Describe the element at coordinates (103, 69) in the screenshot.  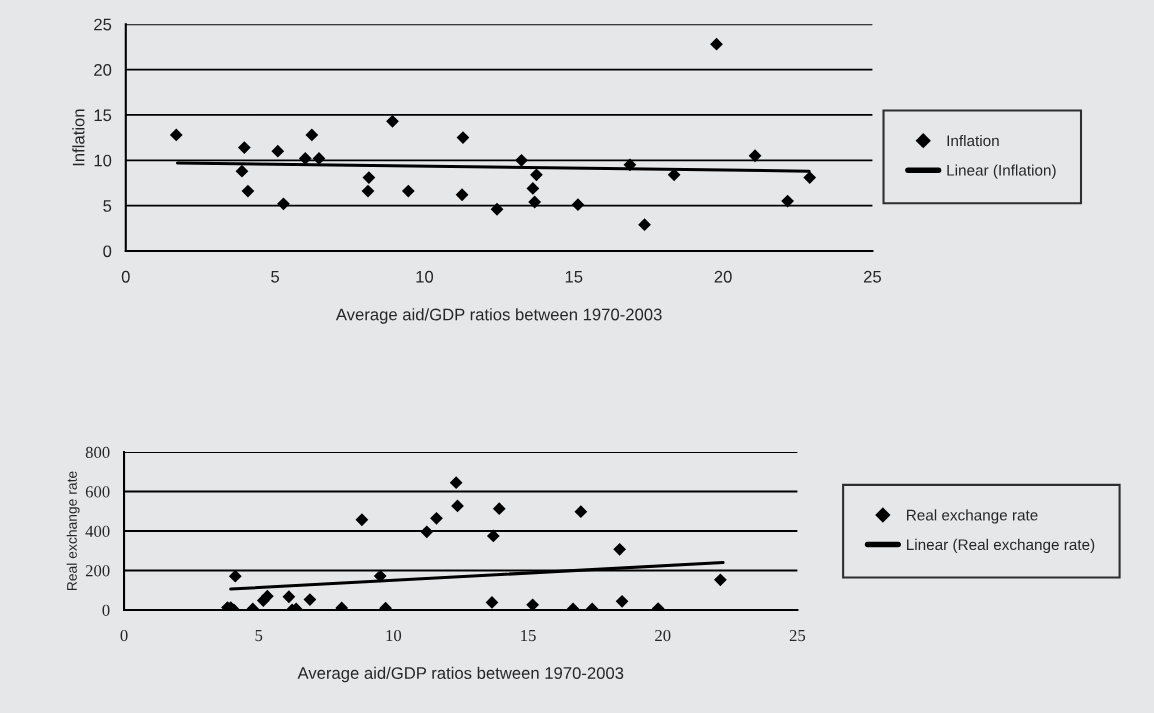
I see `y-tick-label: 20` at that location.